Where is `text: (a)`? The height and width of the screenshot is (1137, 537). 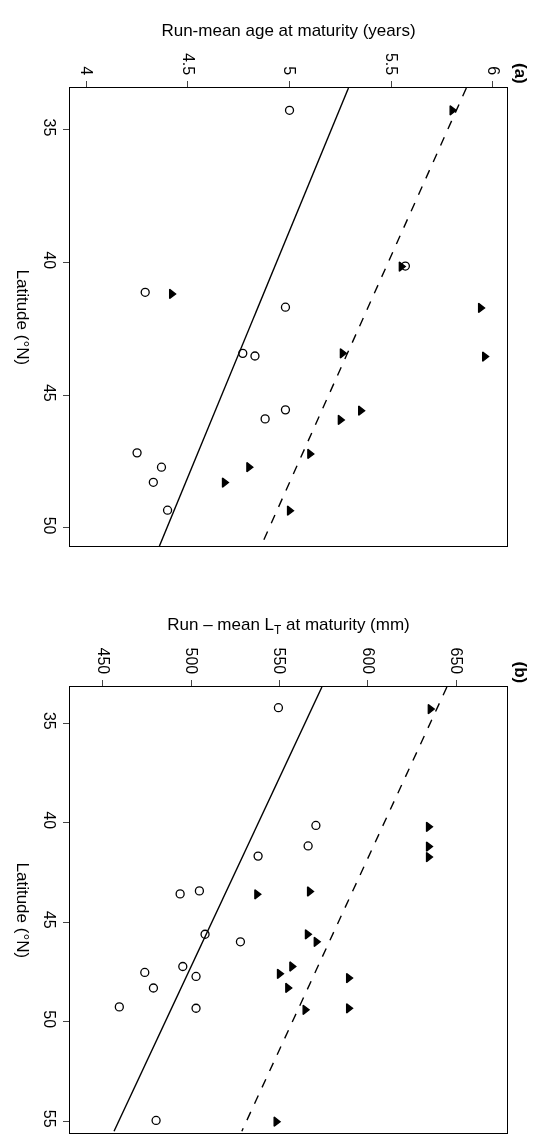 text: (a) is located at coordinates (520, 73).